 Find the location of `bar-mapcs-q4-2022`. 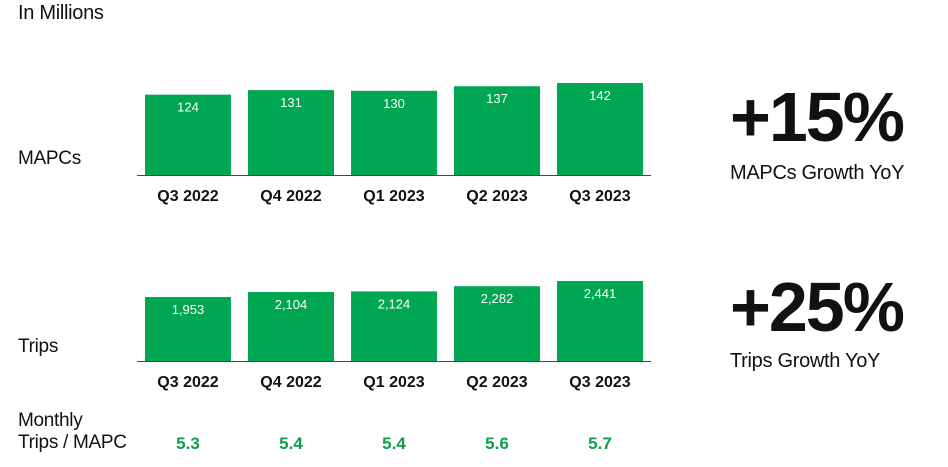

bar-mapcs-q4-2022 is located at coordinates (291, 132).